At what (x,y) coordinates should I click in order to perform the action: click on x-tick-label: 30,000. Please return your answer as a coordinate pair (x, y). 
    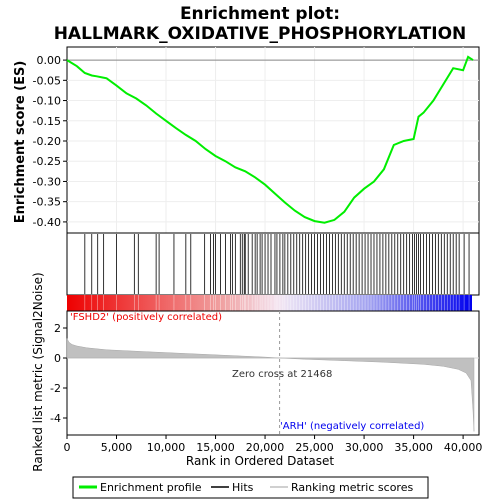
    Looking at the image, I should click on (364, 447).